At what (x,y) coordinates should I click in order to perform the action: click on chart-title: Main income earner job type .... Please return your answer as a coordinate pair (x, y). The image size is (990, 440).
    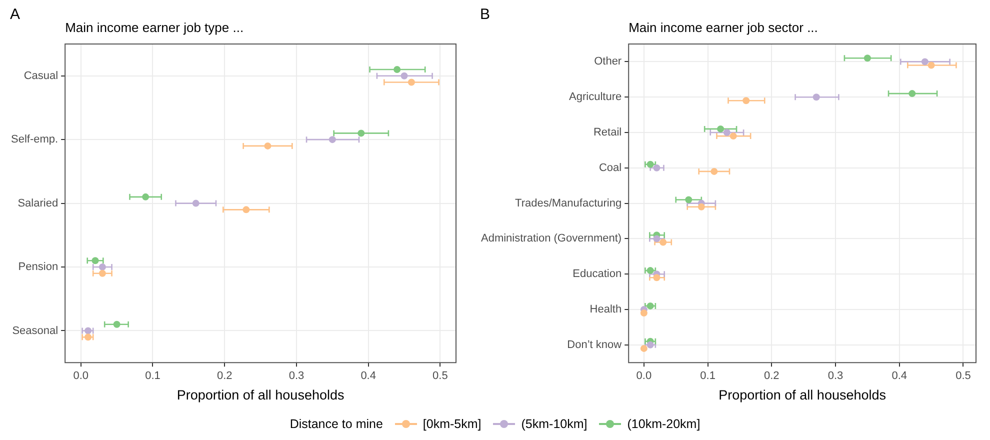
    Looking at the image, I should click on (154, 28).